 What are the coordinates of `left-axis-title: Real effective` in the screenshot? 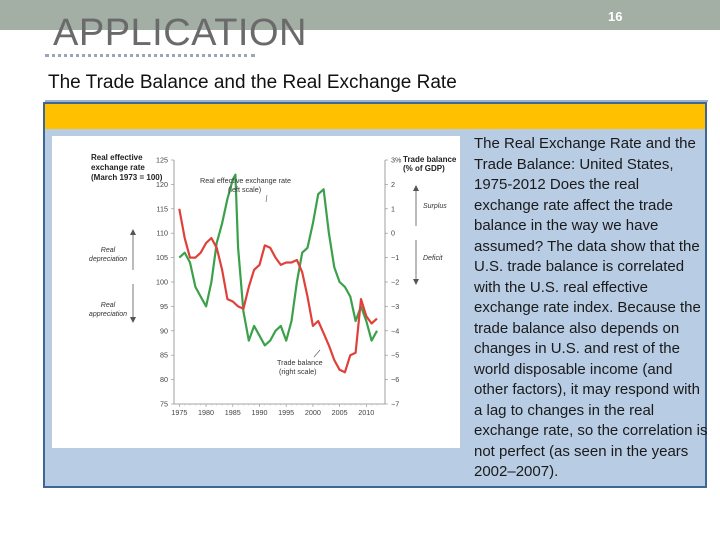 It's located at (117, 157).